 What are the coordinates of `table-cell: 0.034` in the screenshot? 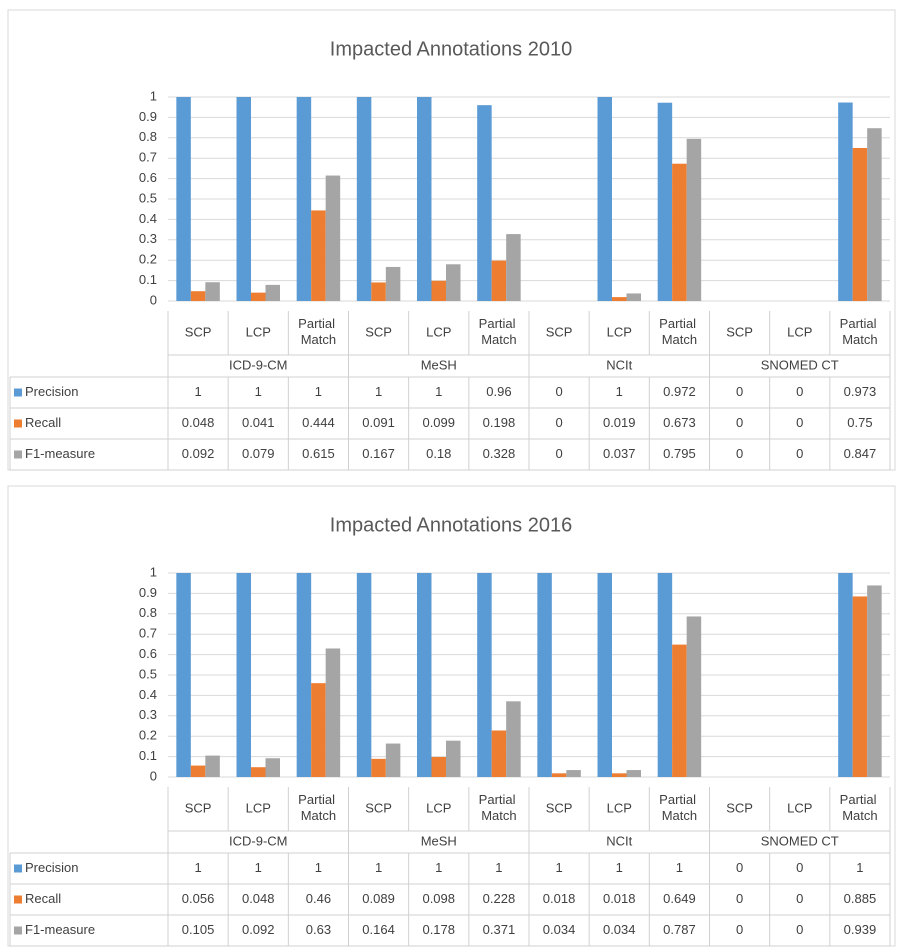 It's located at (559, 929).